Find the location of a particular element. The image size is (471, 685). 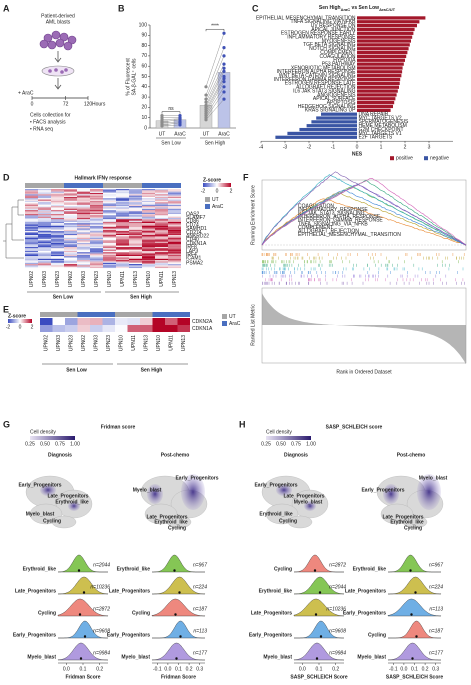

row-label: Myelo_blast is located at coordinates (277, 657).